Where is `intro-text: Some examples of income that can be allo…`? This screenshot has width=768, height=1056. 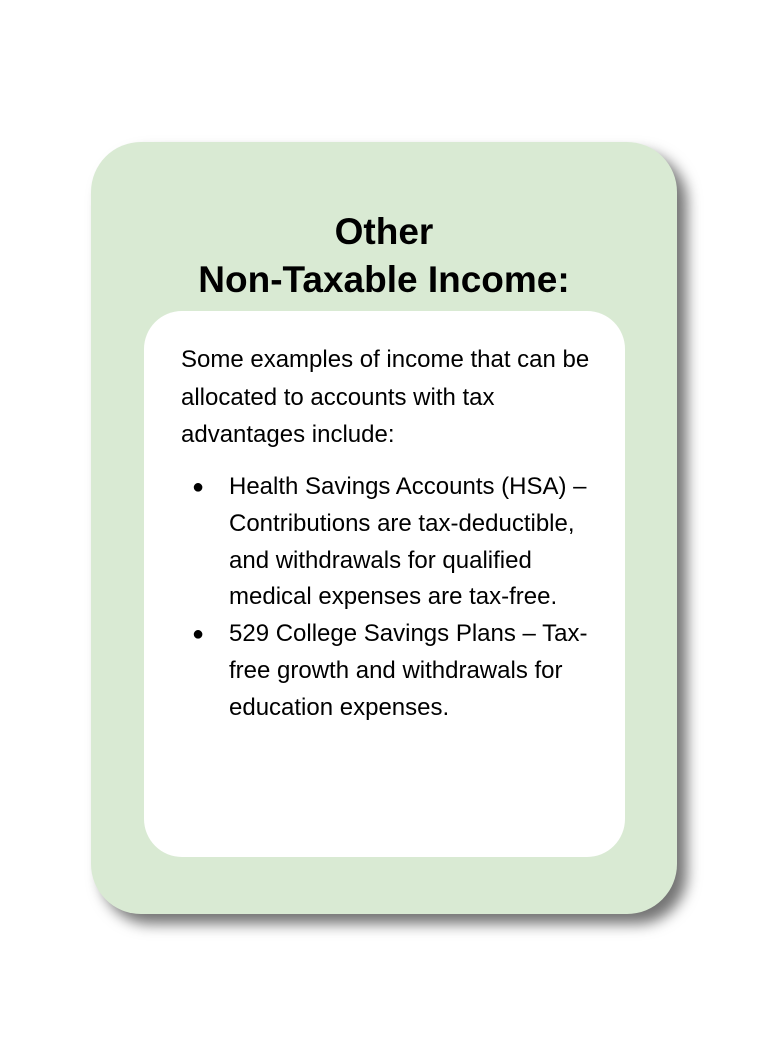
intro-text: Some examples of income that can be allo… is located at coordinates (385, 397).